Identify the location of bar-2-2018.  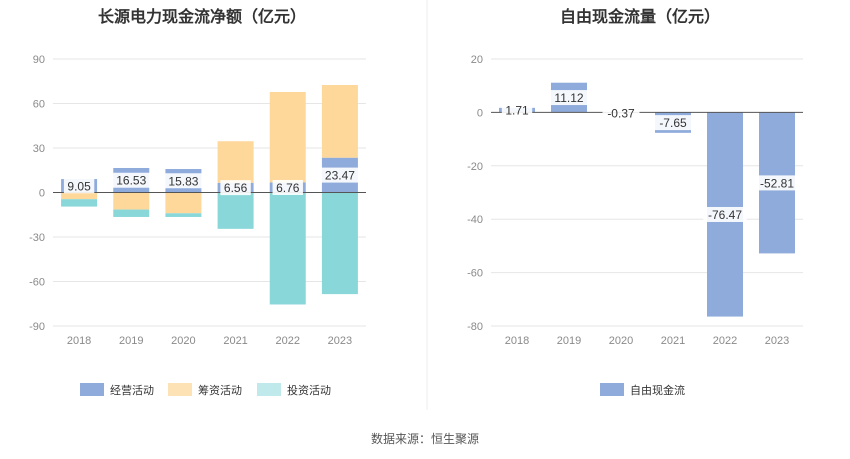
(79, 196).